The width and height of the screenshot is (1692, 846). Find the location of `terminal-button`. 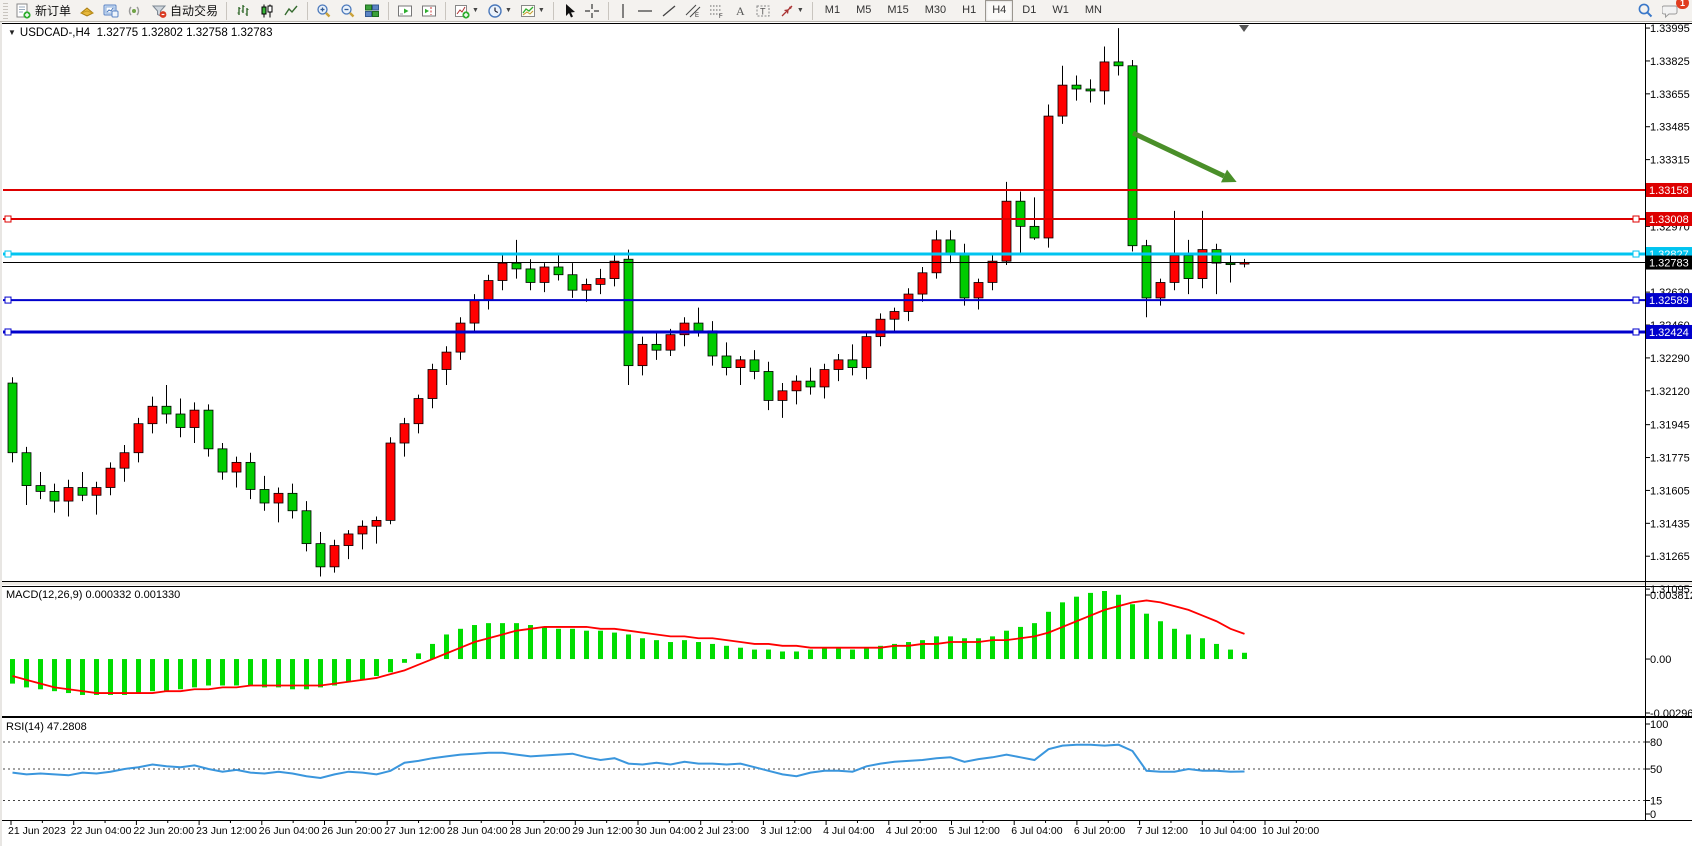

terminal-button is located at coordinates (111, 11).